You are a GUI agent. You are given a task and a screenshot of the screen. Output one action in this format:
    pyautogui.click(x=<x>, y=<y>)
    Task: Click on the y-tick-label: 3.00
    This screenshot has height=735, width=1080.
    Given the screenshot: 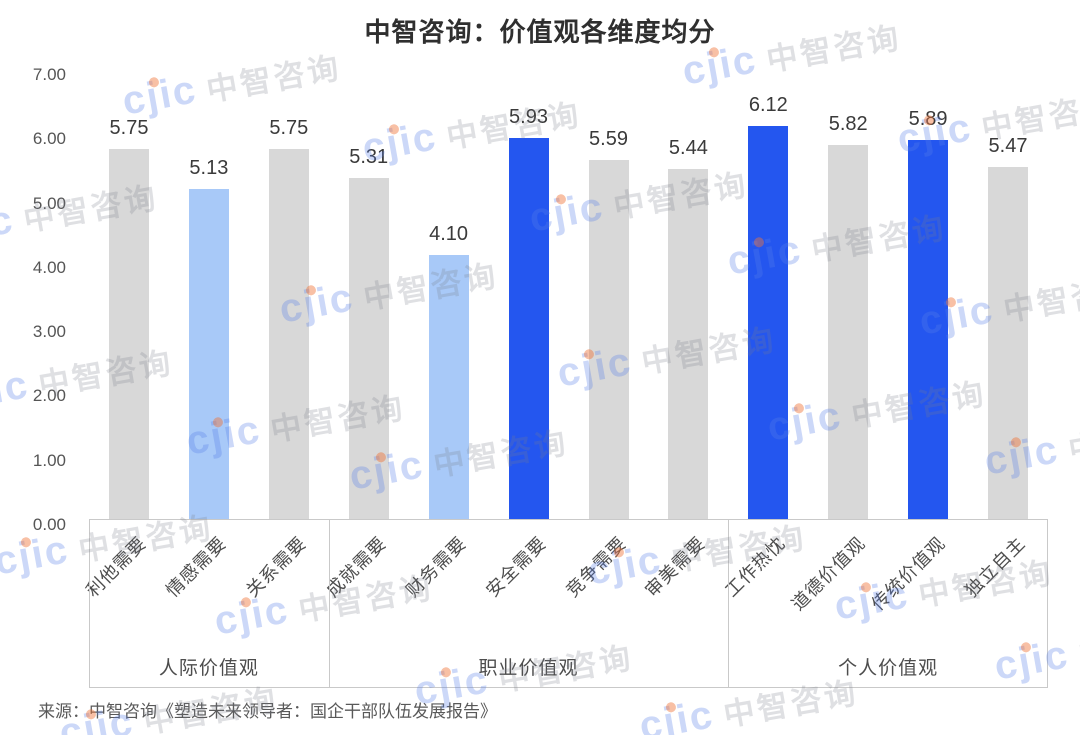 What is the action you would take?
    pyautogui.click(x=49, y=332)
    